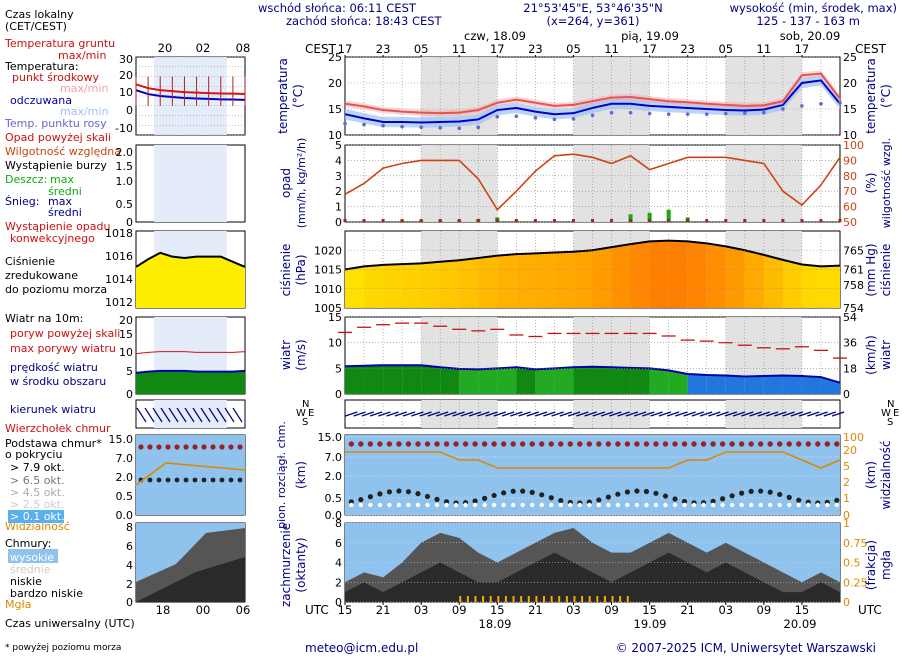 The image size is (910, 664). What do you see at coordinates (126, 352) in the screenshot?
I see `legend-y-tick: 10` at bounding box center [126, 352].